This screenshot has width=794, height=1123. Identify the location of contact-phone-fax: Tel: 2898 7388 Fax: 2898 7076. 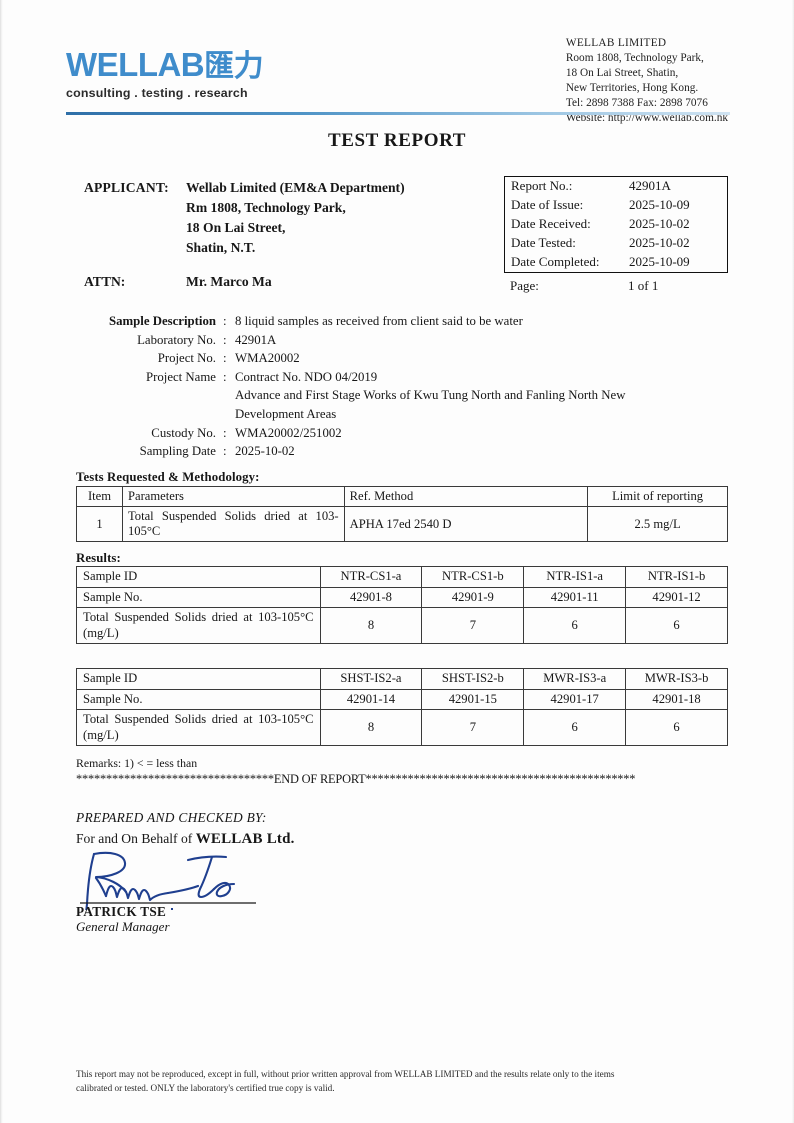
(636, 103).